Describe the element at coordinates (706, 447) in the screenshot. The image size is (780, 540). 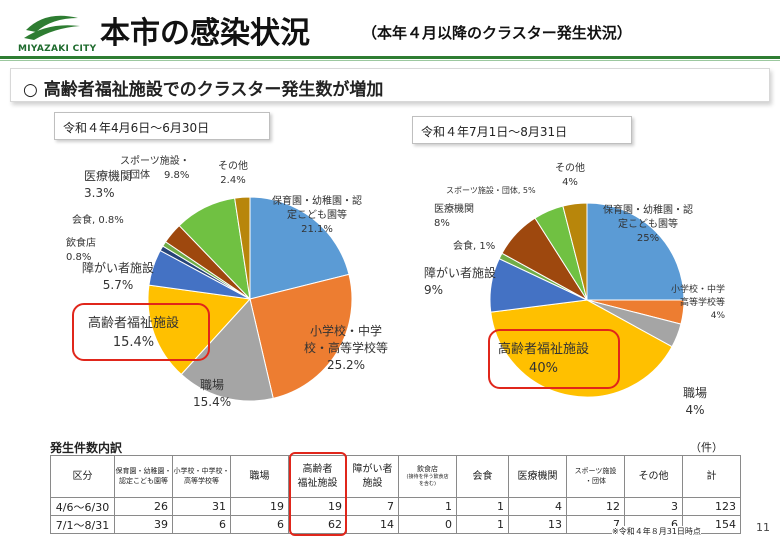
I see `table-unit: （件）` at that location.